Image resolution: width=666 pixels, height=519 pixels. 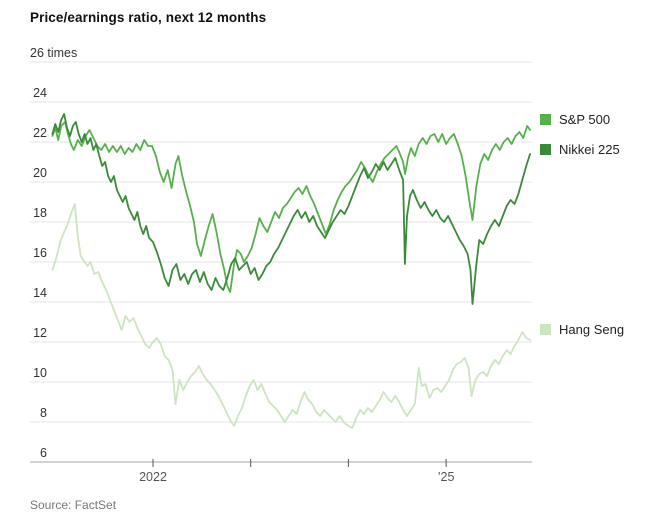 I want to click on y-tick-label: 18, so click(x=40, y=213).